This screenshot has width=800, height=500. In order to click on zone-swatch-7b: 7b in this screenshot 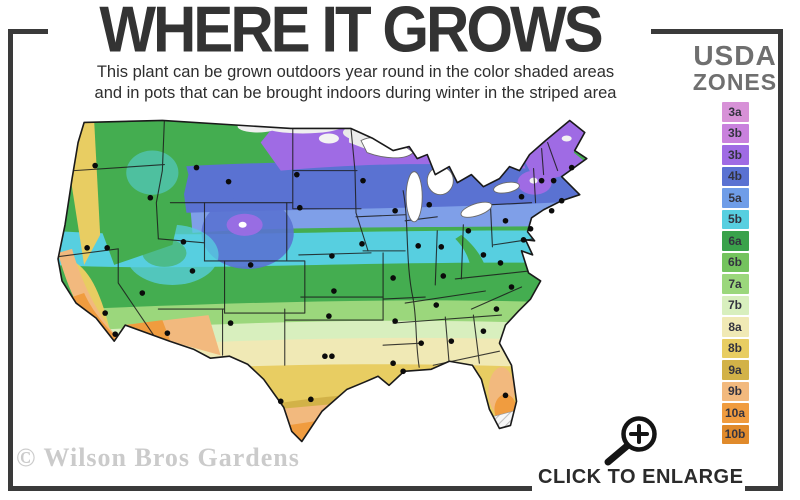, I will do `click(735, 305)`.